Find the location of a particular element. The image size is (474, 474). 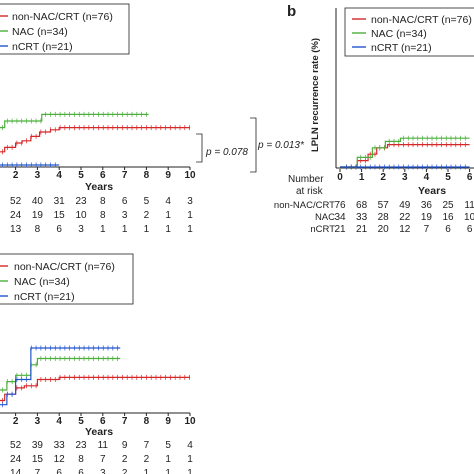

risk-cell: 57 is located at coordinates (384, 205).